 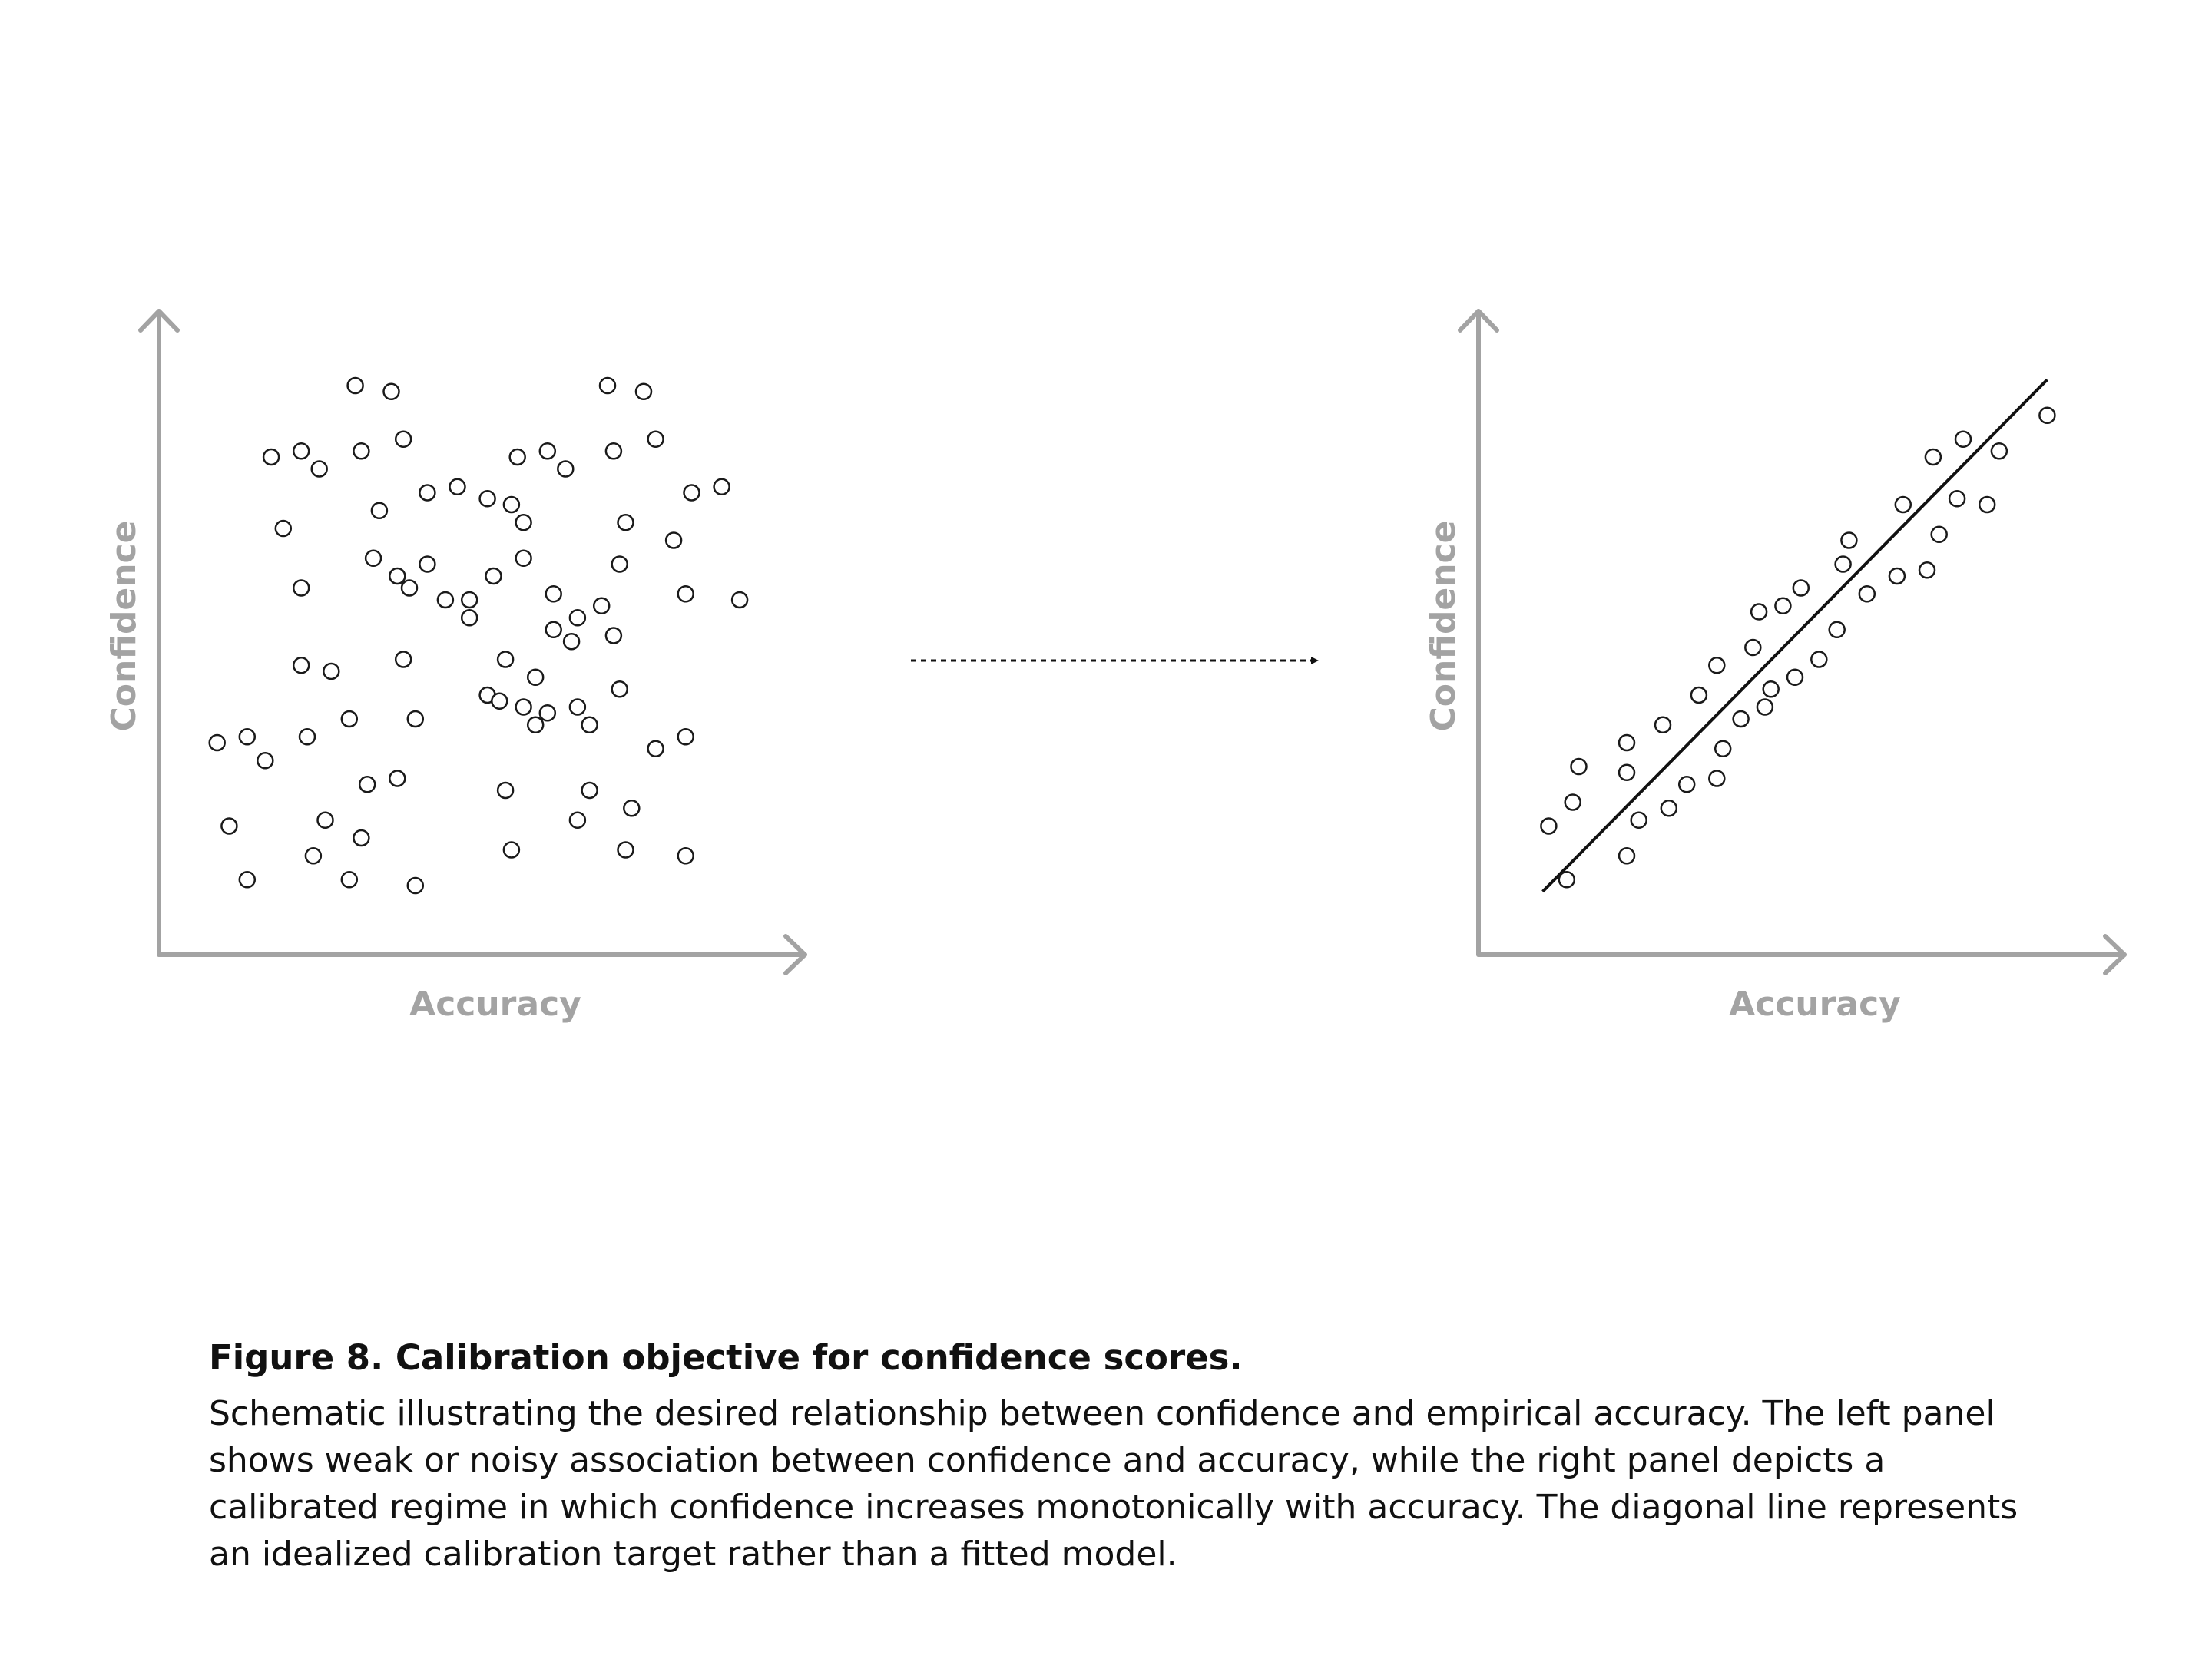 What do you see at coordinates (478, 636) in the screenshot?
I see `left-scatter-points` at bounding box center [478, 636].